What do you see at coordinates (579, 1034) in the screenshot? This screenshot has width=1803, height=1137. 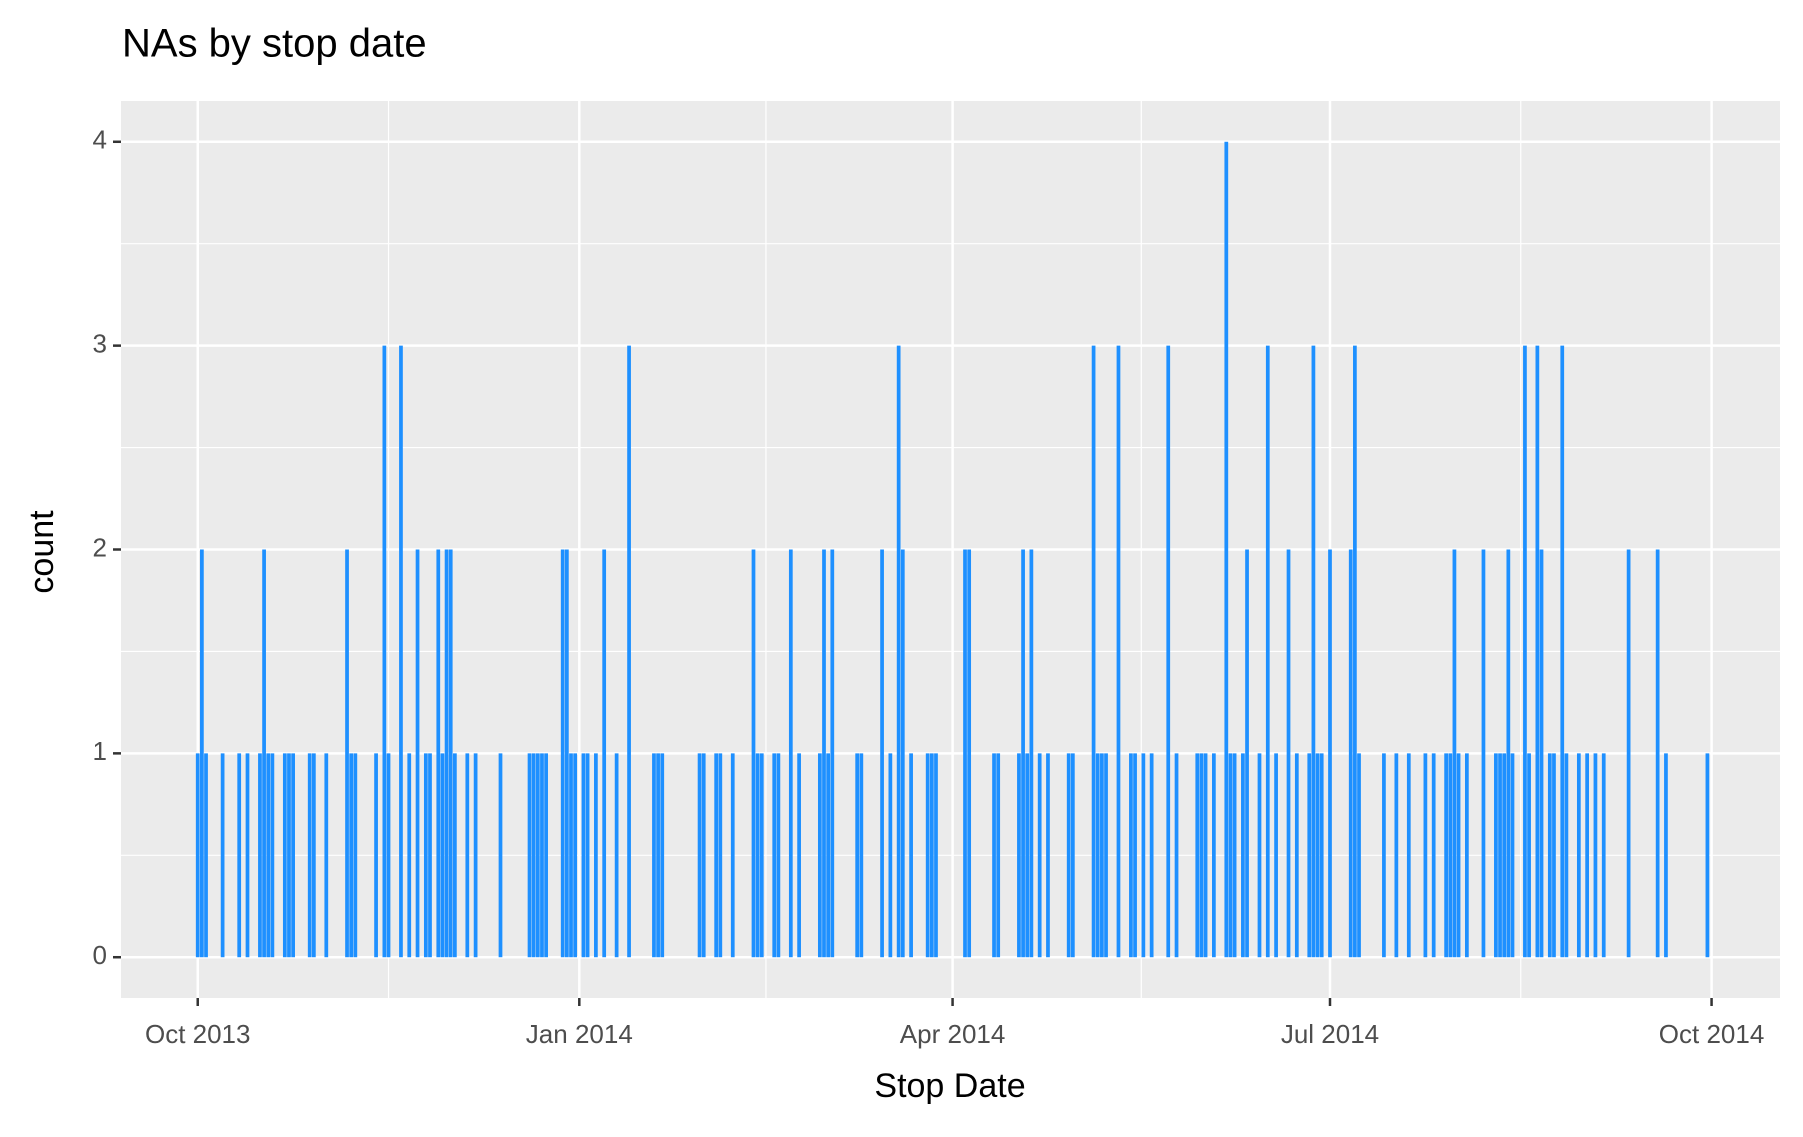 I see `x-tick-label: Jan 2014` at bounding box center [579, 1034].